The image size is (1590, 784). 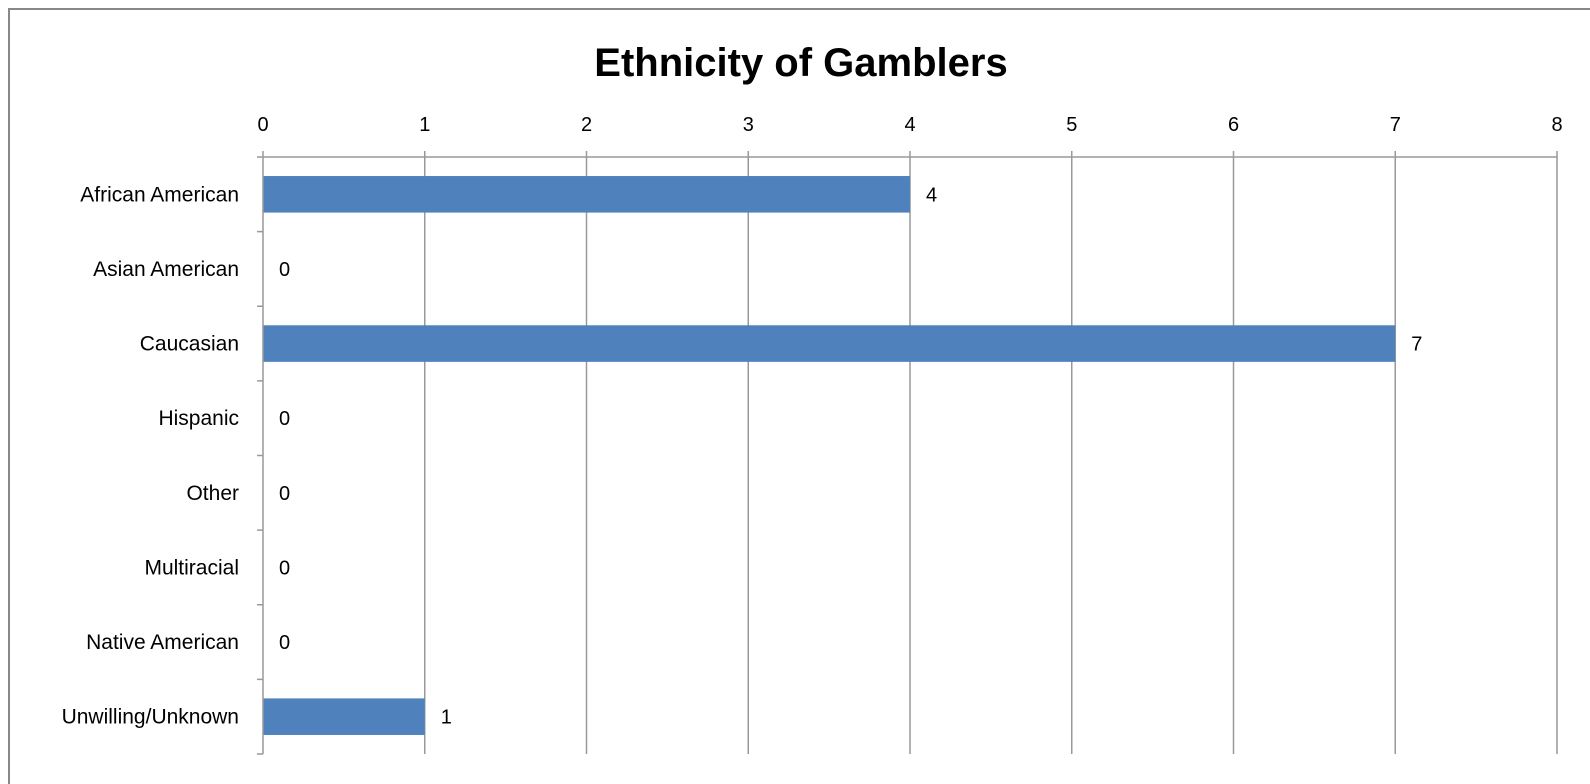 What do you see at coordinates (909, 125) in the screenshot?
I see `x-tick-label: 4` at bounding box center [909, 125].